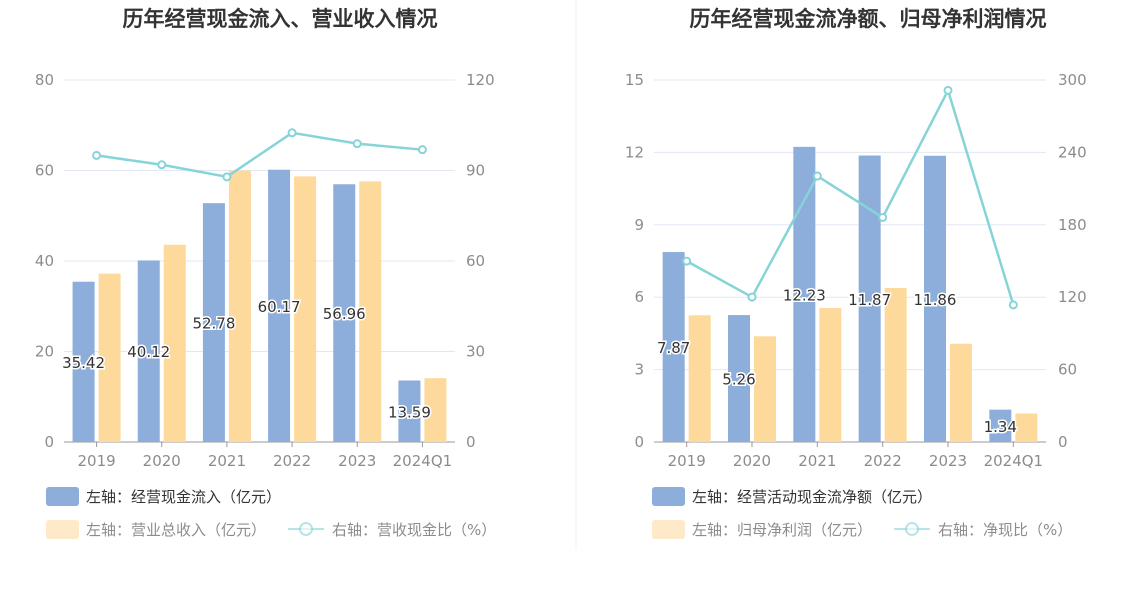 Image resolution: width=1148 pixels, height=589 pixels. I want to click on data-label: 1.34, so click(1000, 427).